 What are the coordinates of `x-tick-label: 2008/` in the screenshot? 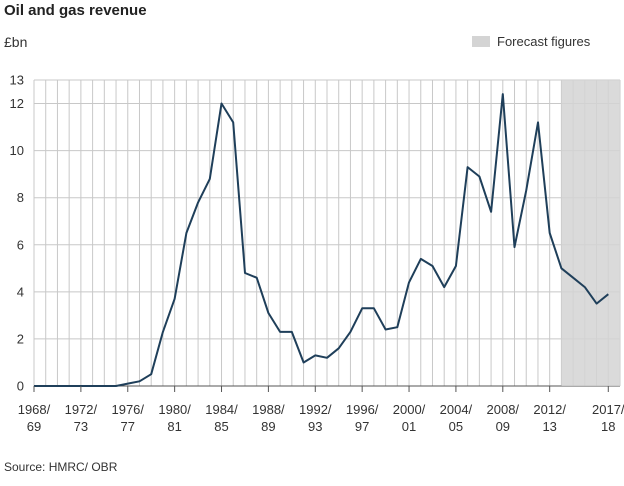 It's located at (503, 409).